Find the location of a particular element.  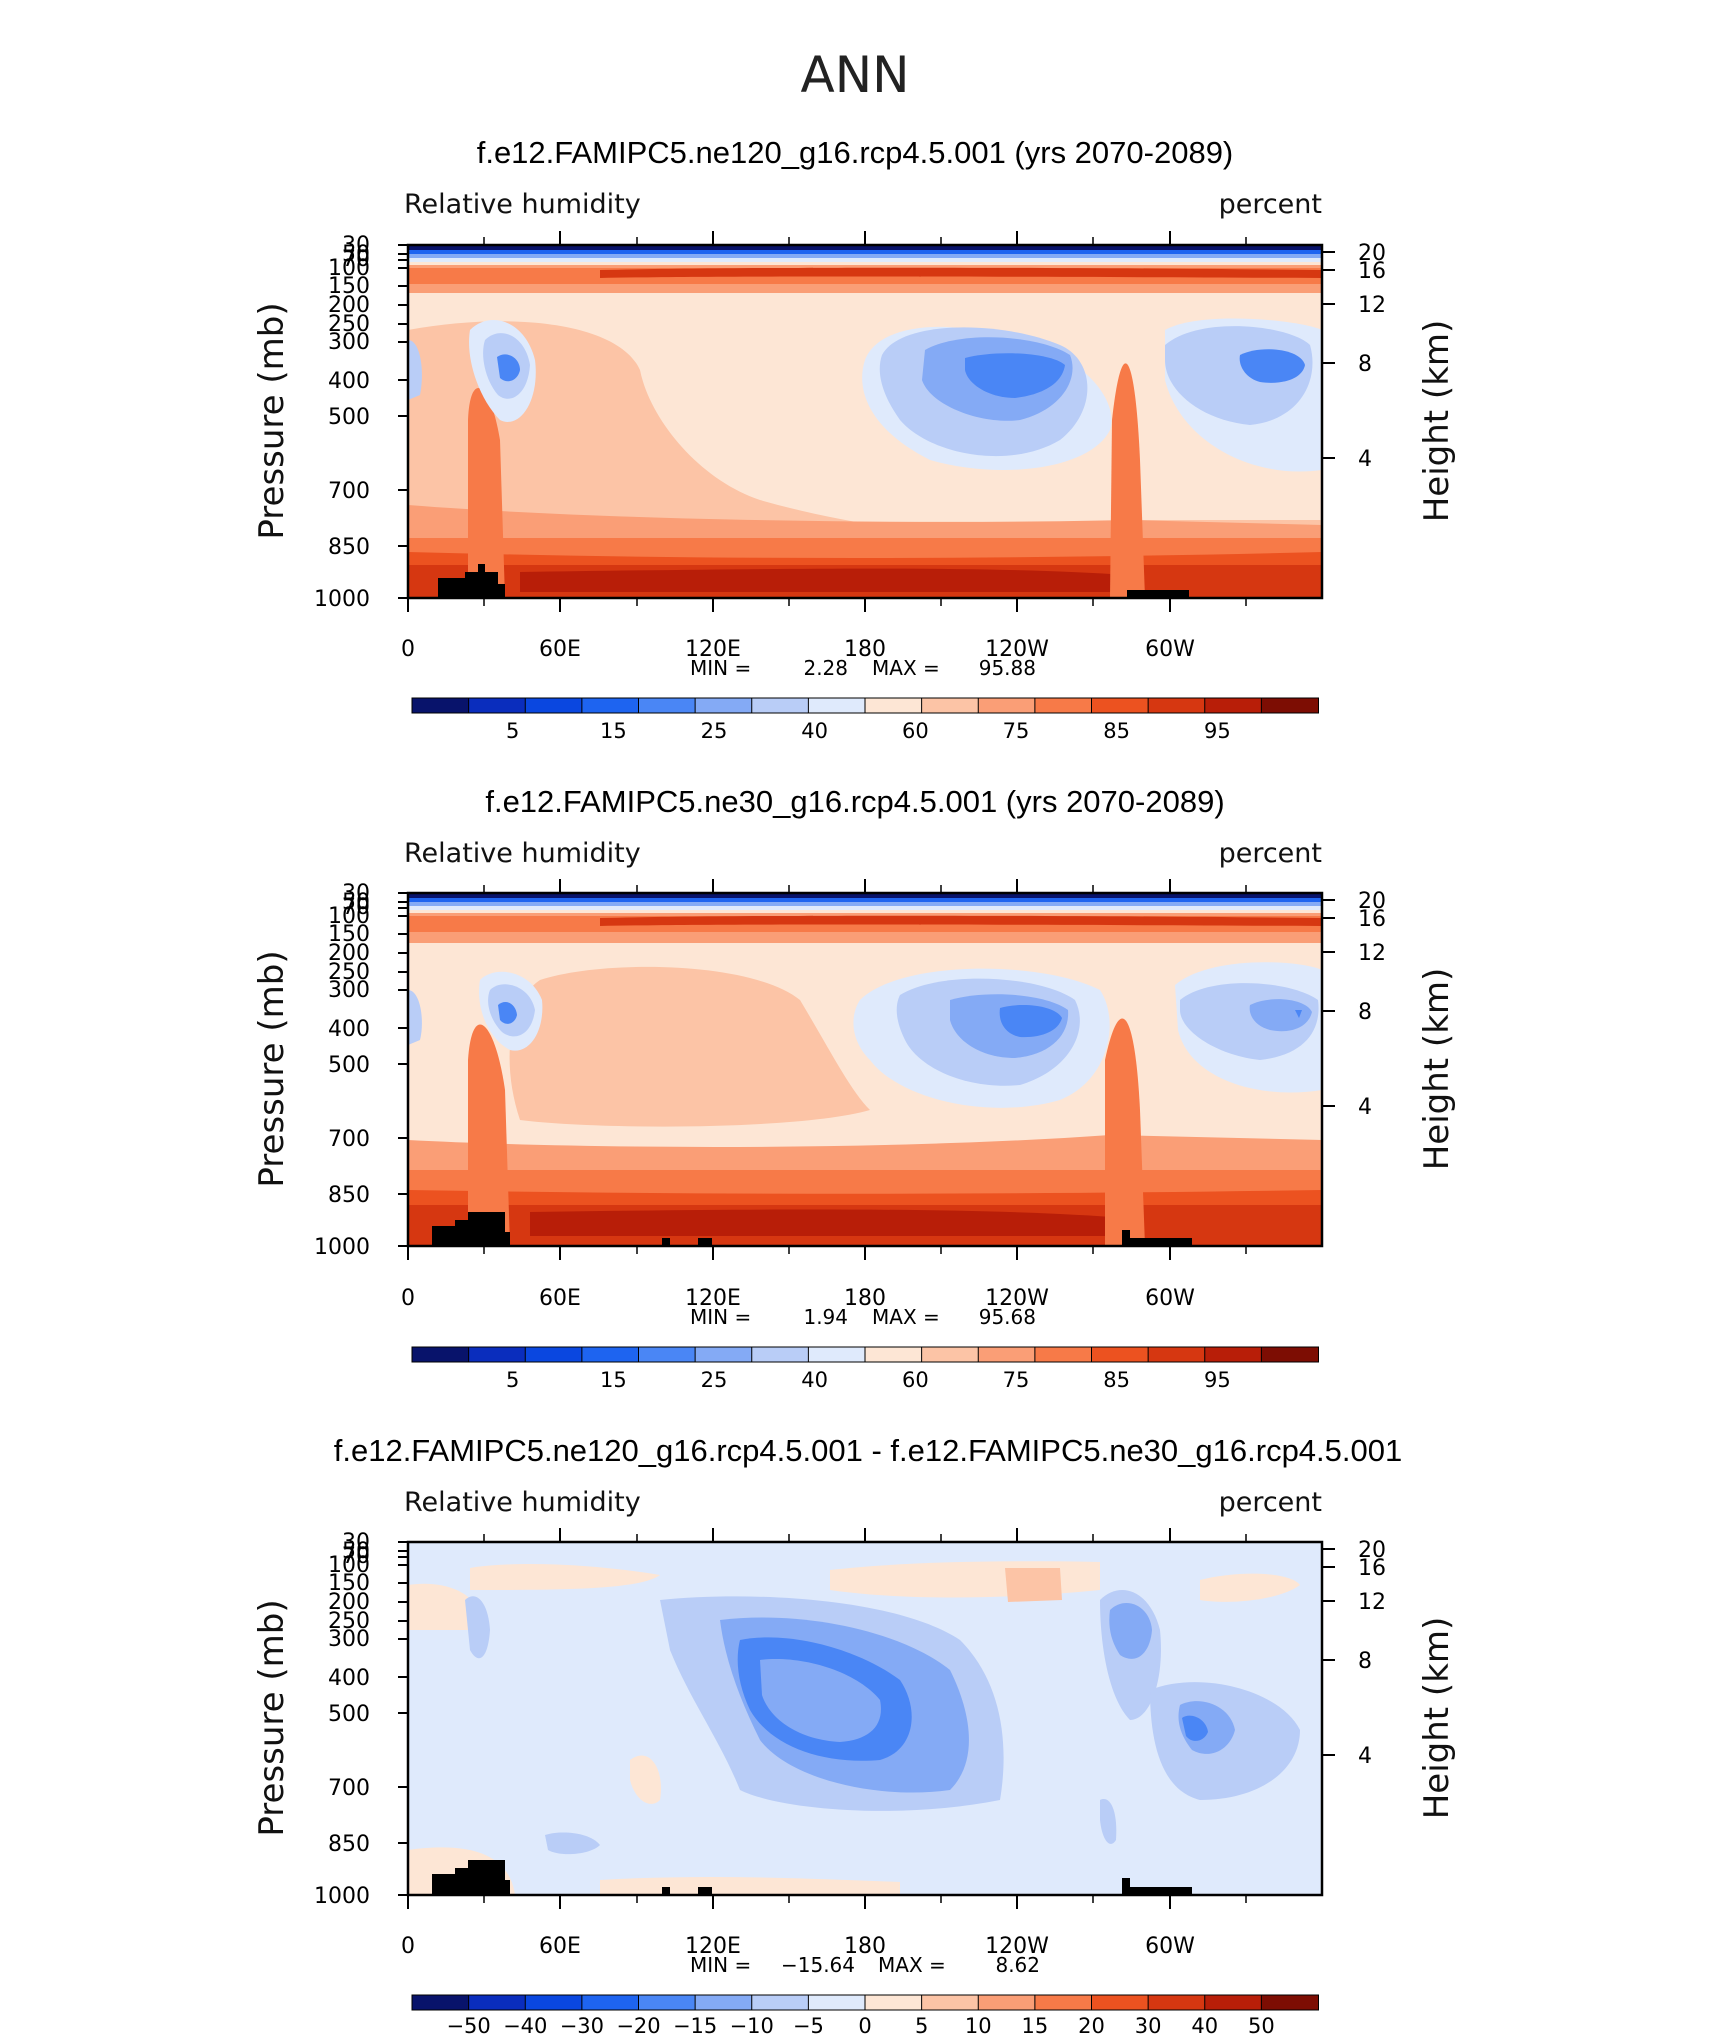

panel-1-xtick-120w: 120W is located at coordinates (1017, 649).